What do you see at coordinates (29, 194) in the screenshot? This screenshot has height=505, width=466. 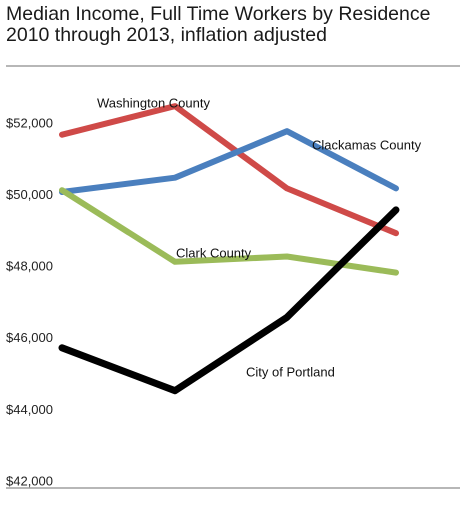 I see `y-tick-label: $50,000` at bounding box center [29, 194].